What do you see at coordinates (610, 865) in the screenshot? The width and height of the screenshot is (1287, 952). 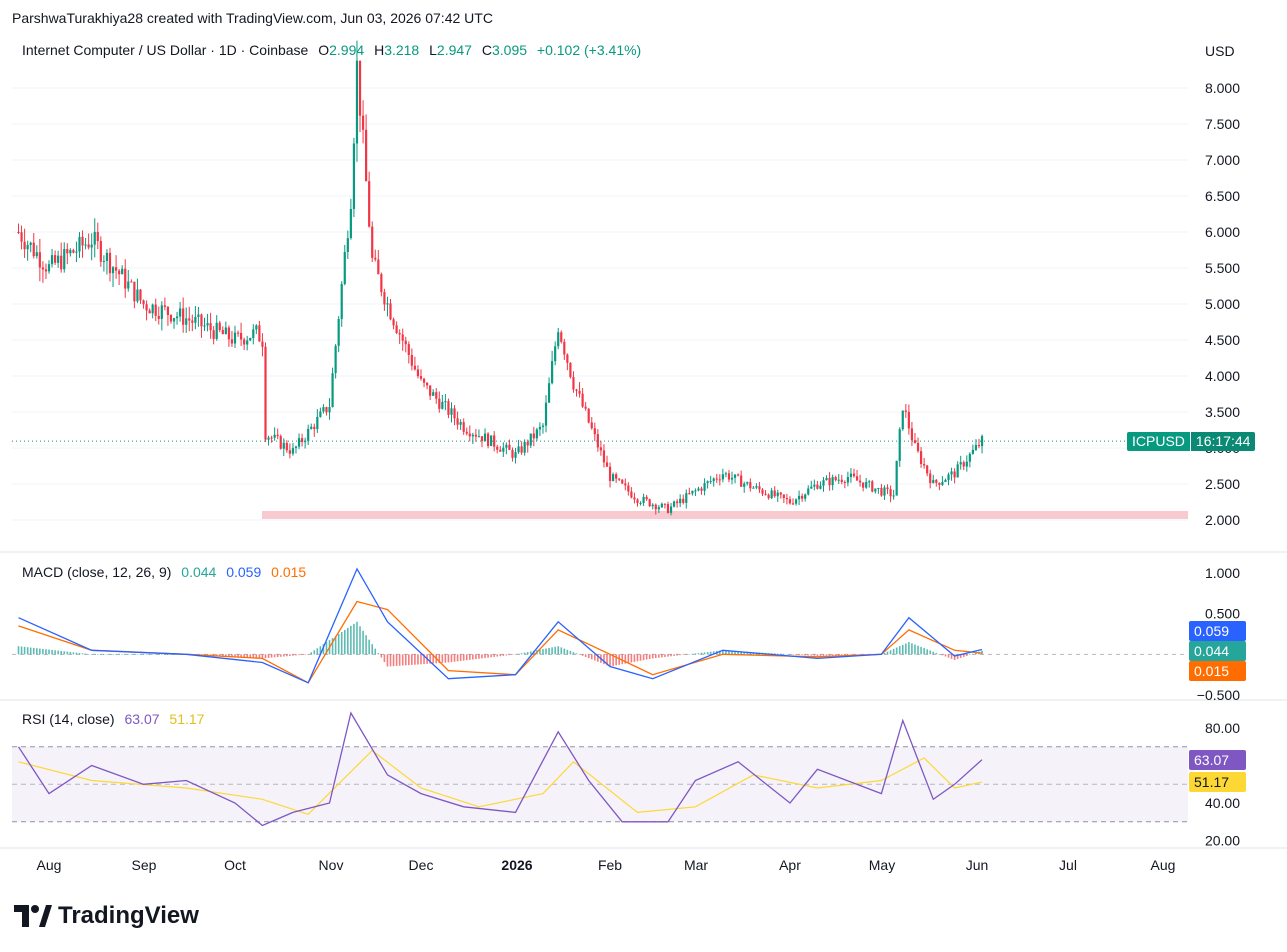 I see `time-tick-label: Feb` at bounding box center [610, 865].